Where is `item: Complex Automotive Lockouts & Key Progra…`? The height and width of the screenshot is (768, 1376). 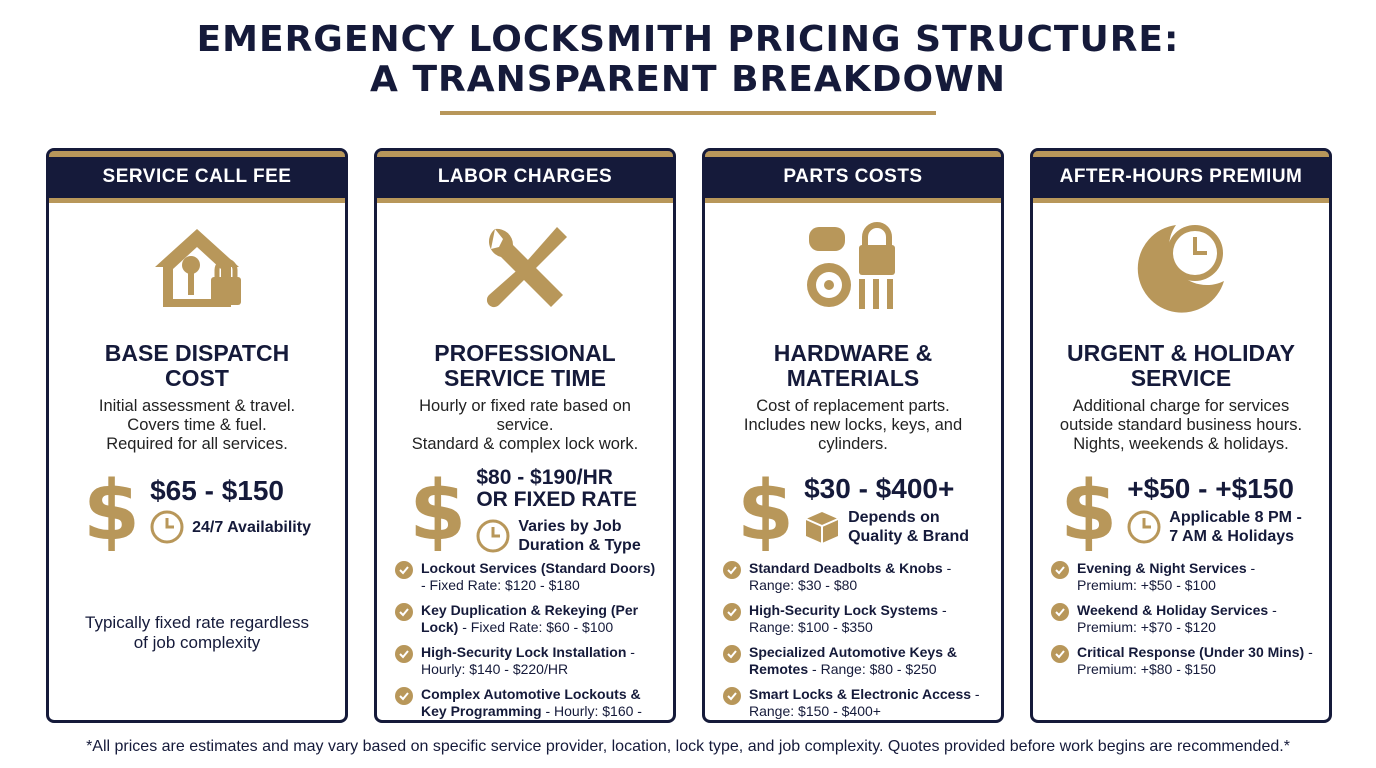
item: Complex Automotive Lockouts & Key Progra… is located at coordinates (527, 703).